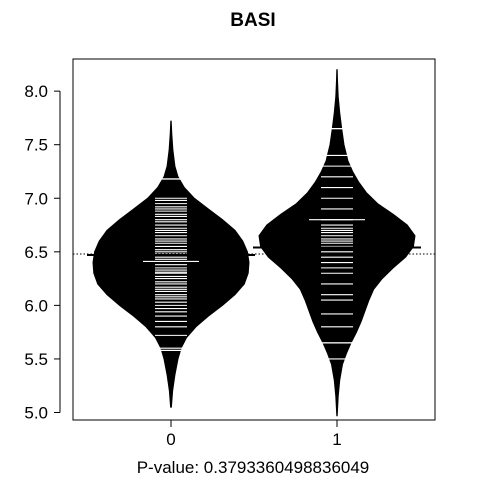 The image size is (480, 480). I want to click on y-tick-label: 6.0, so click(36, 305).